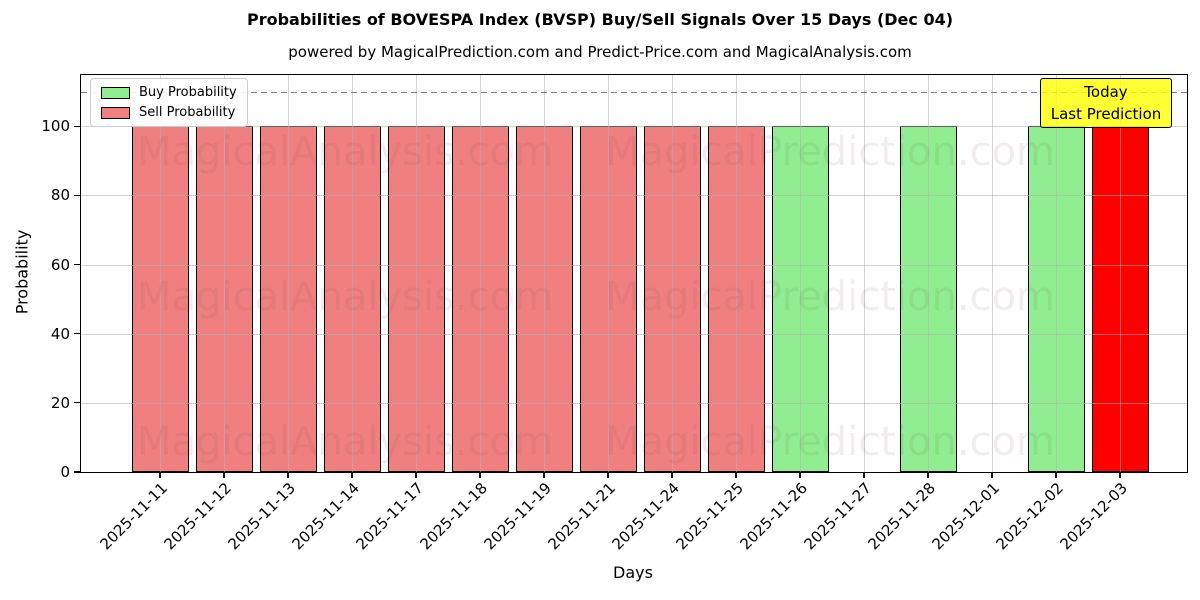  Describe the element at coordinates (261, 516) in the screenshot. I see `x-tick-label-text: 2025-11-13` at that location.